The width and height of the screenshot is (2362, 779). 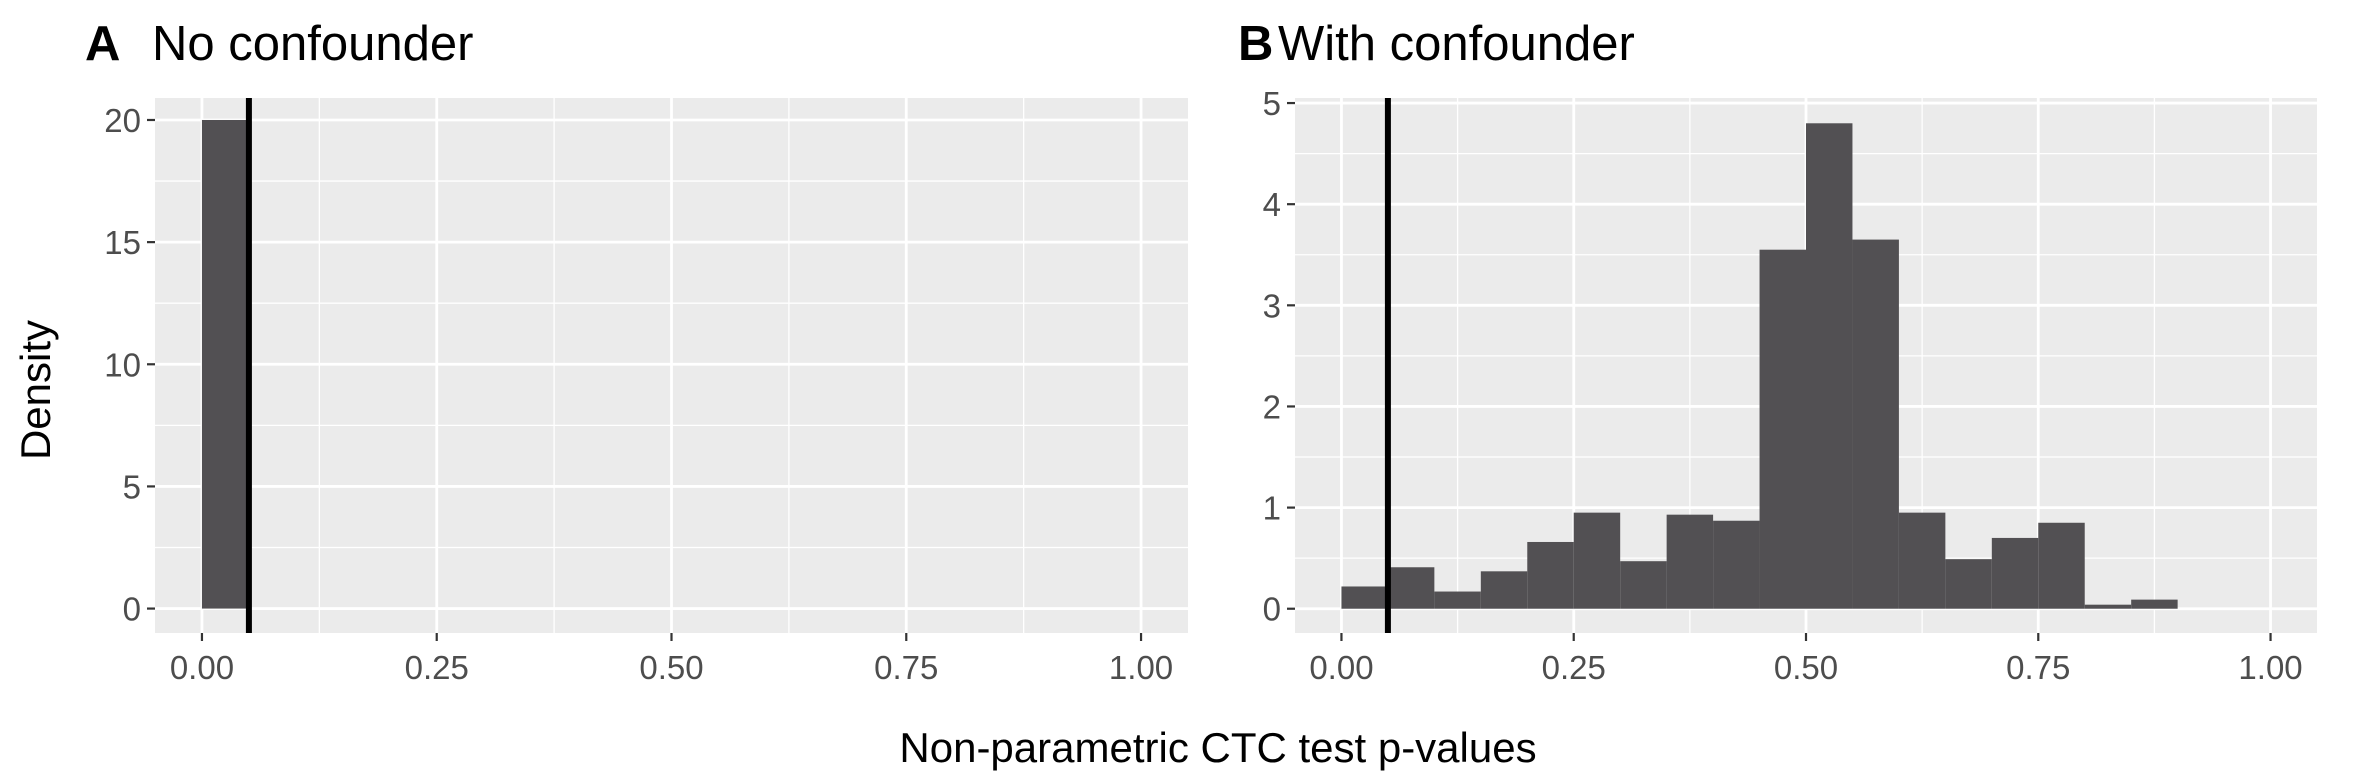 What do you see at coordinates (437, 667) in the screenshot?
I see `panel-a-x-tick-label: 0.25` at bounding box center [437, 667].